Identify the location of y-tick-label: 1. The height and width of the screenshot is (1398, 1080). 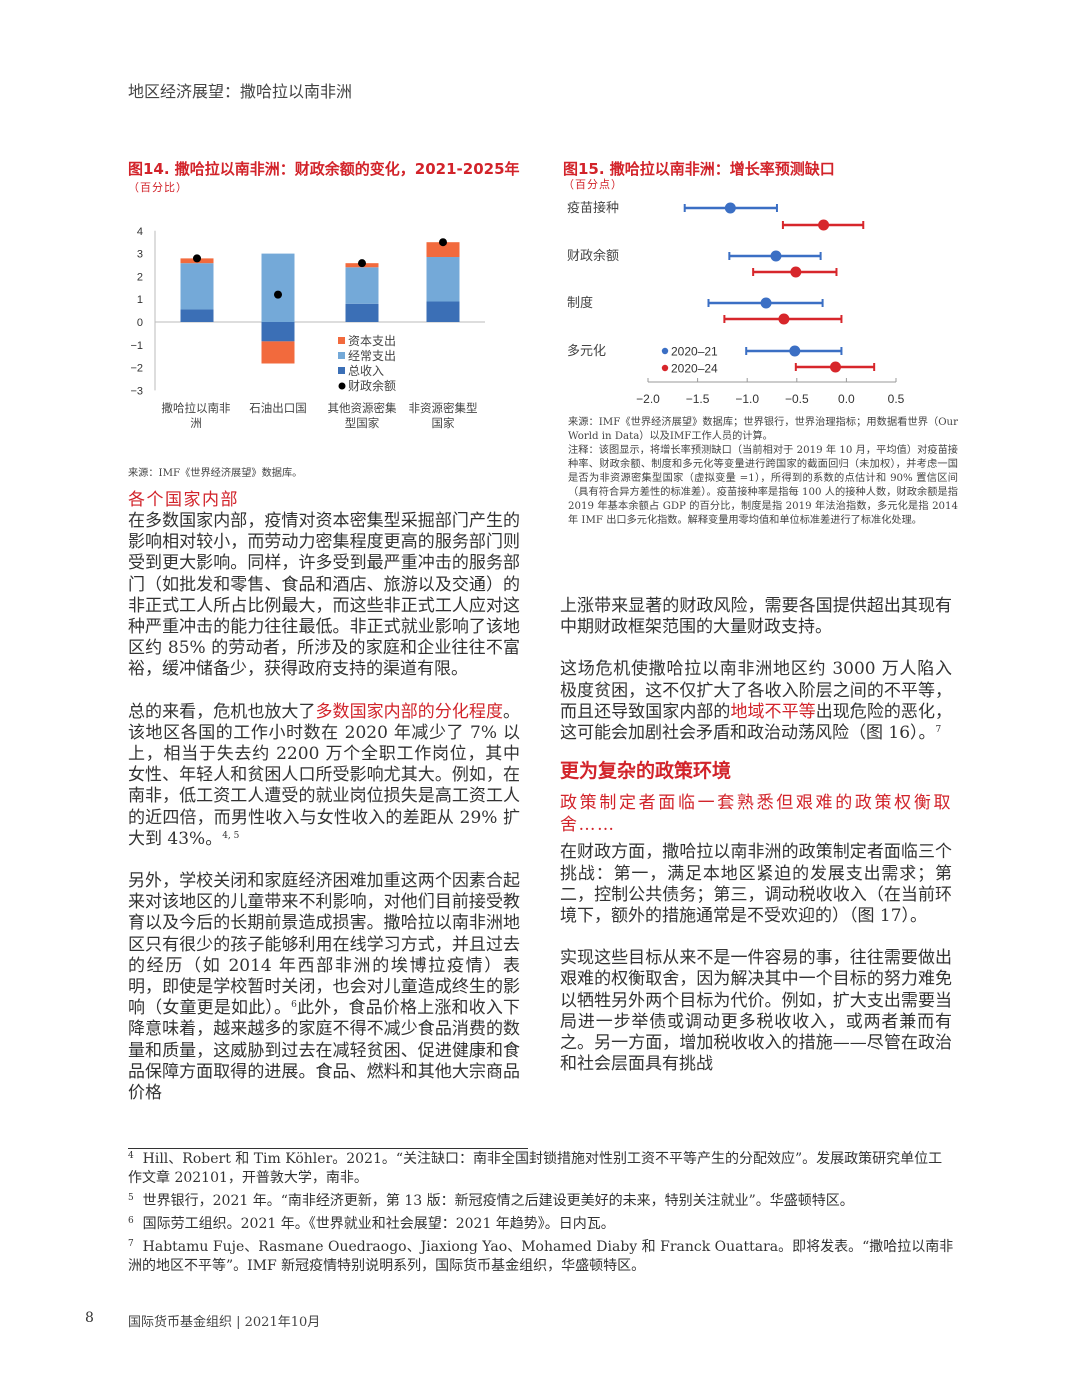
(140, 300).